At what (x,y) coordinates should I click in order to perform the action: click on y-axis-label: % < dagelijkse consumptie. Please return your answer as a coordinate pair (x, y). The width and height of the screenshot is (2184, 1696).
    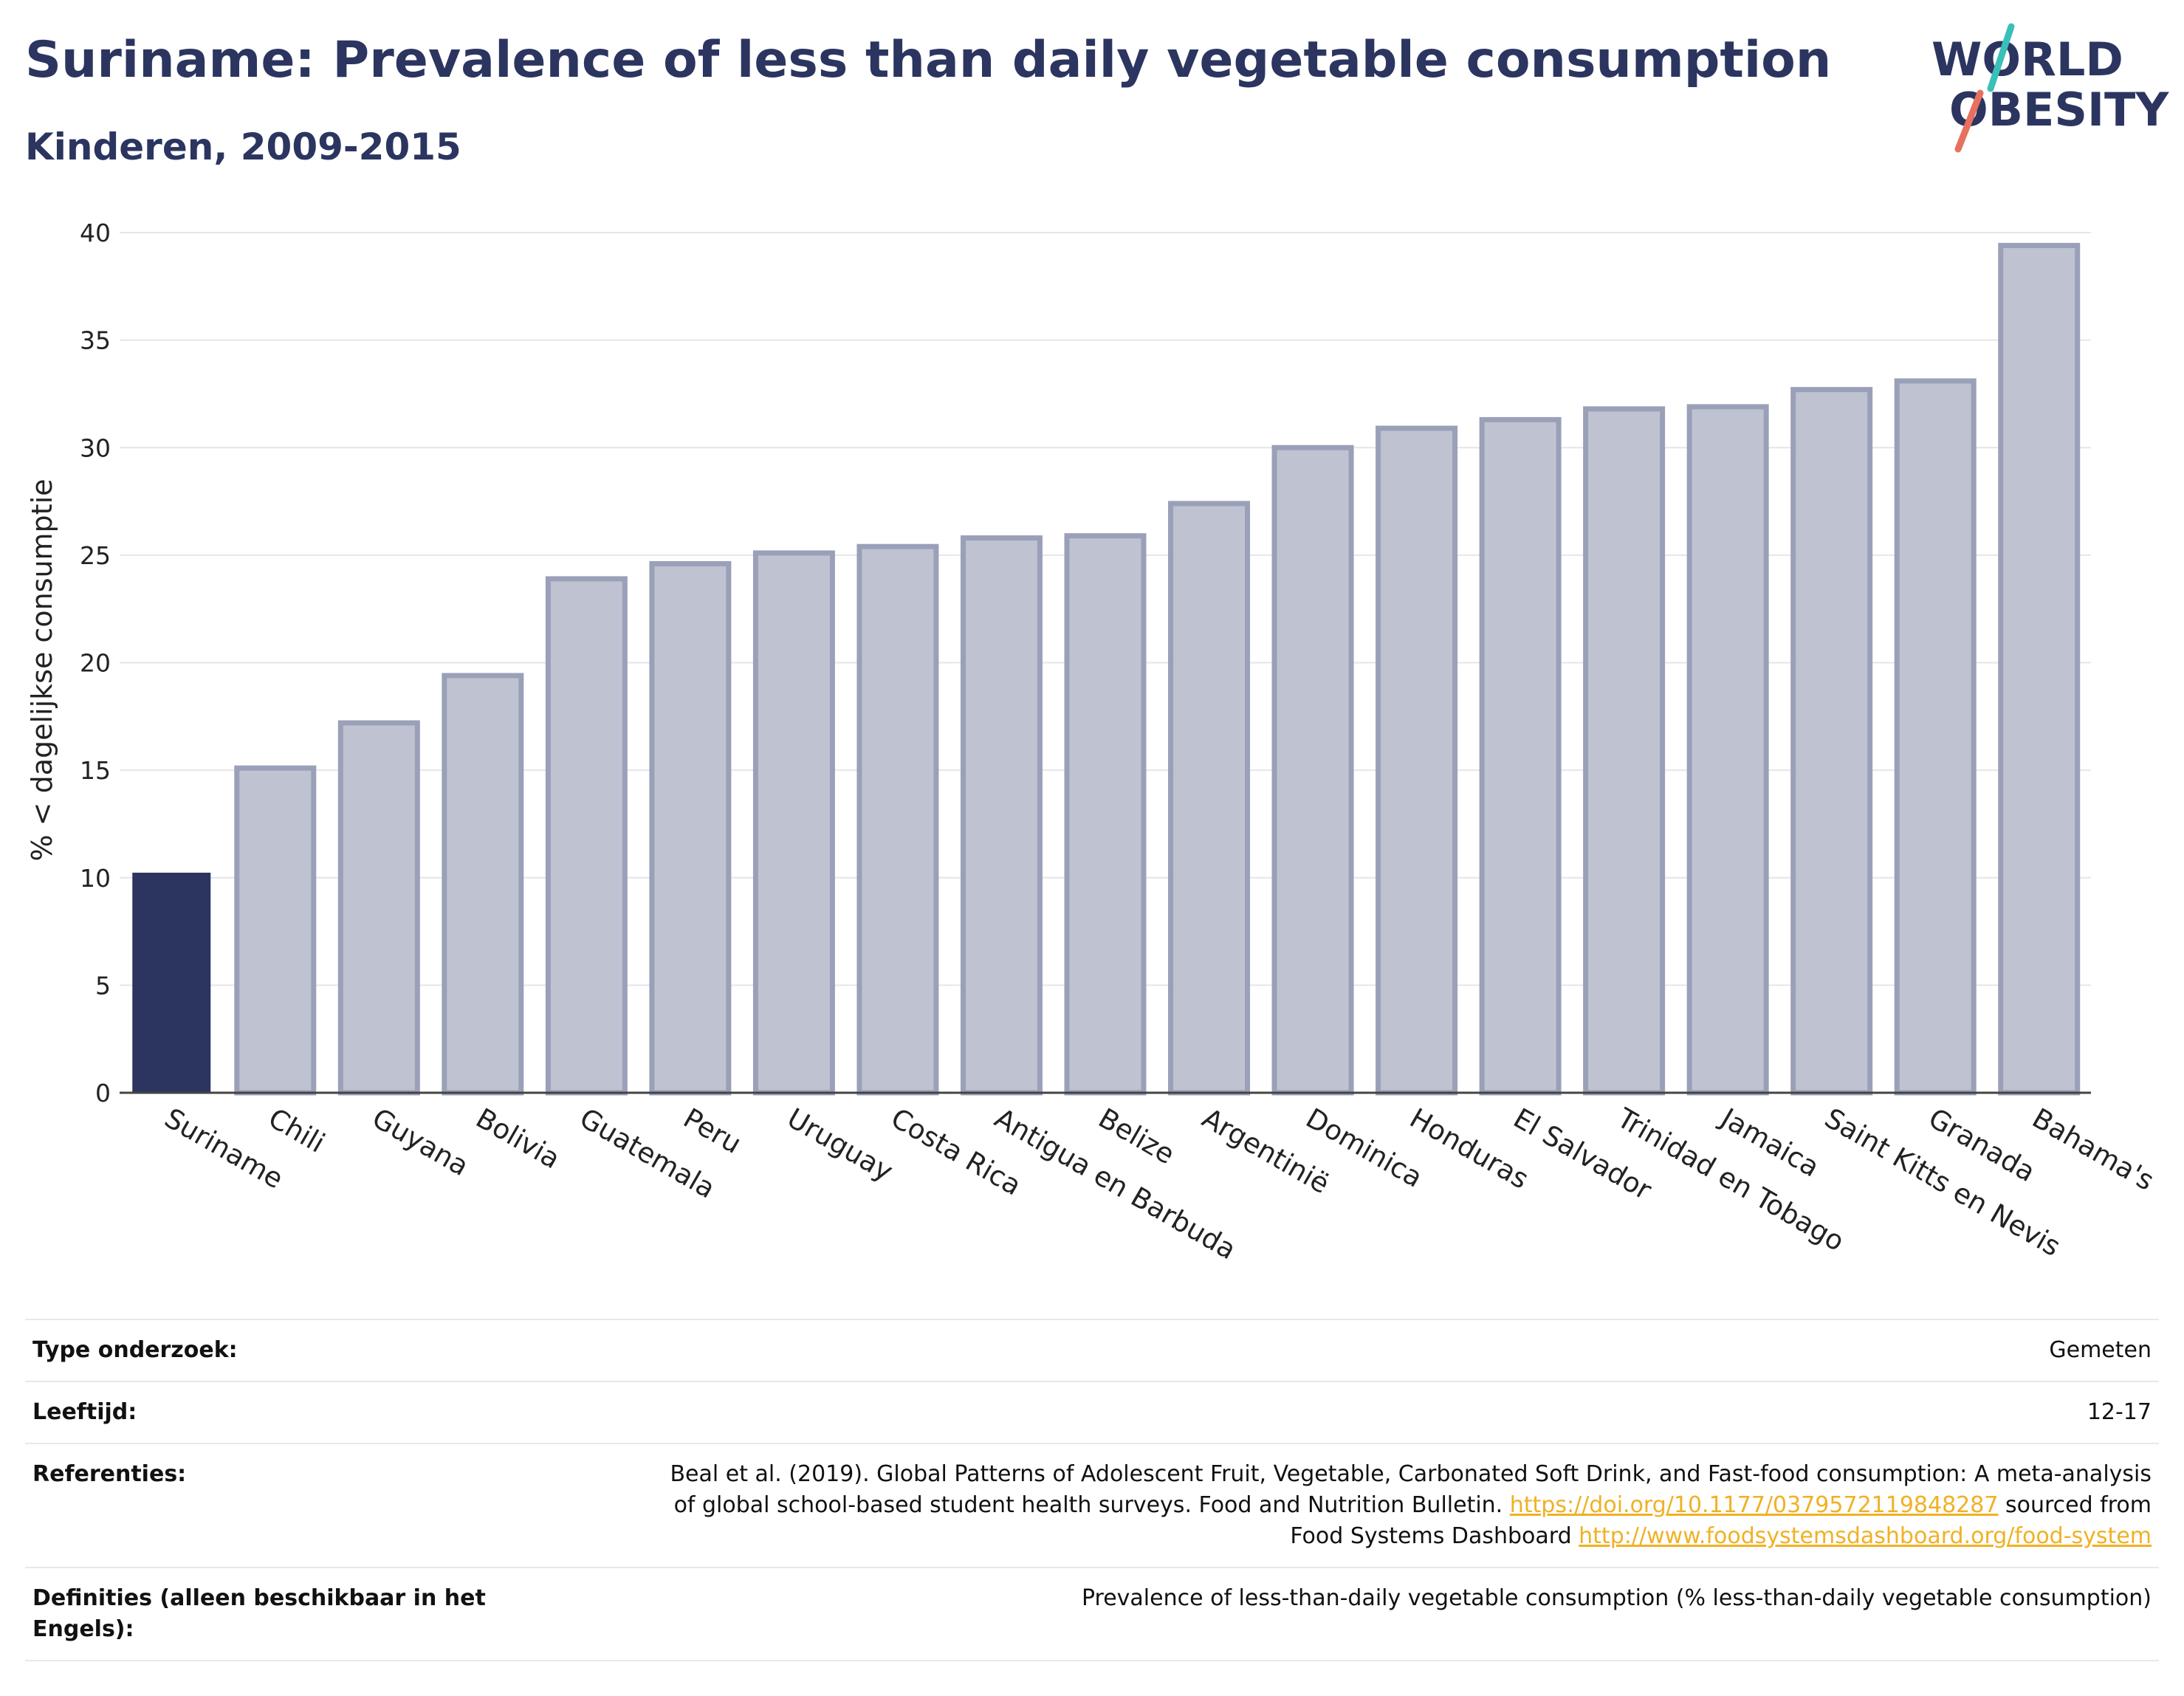
    Looking at the image, I should click on (42, 669).